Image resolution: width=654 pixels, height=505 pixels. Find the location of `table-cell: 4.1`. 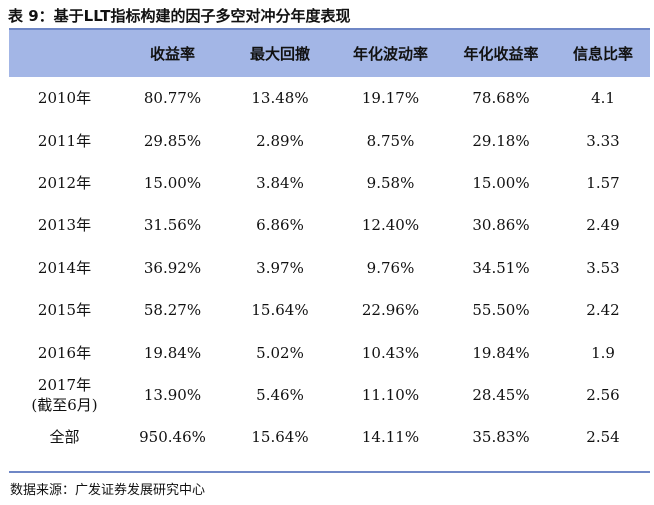

table-cell: 4.1 is located at coordinates (603, 98).